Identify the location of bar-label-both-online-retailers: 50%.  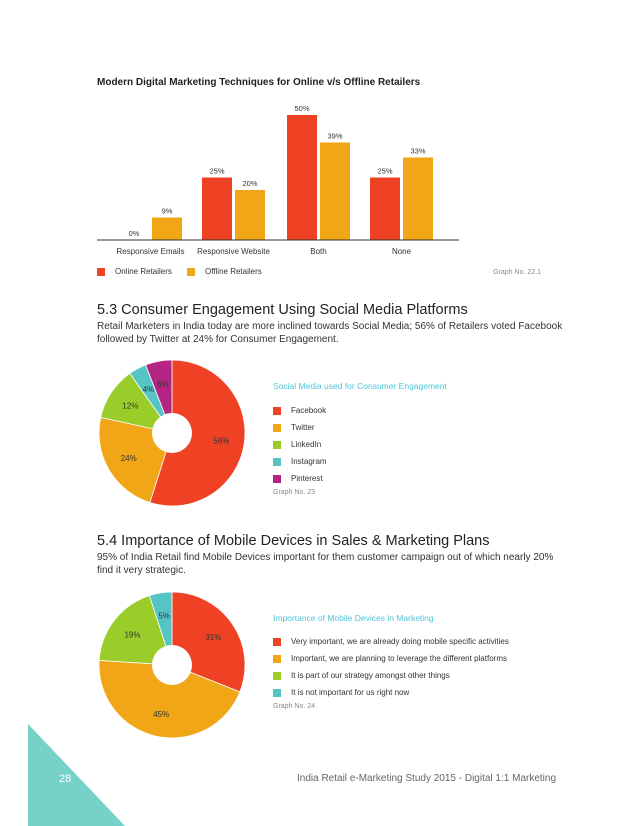
(301, 108).